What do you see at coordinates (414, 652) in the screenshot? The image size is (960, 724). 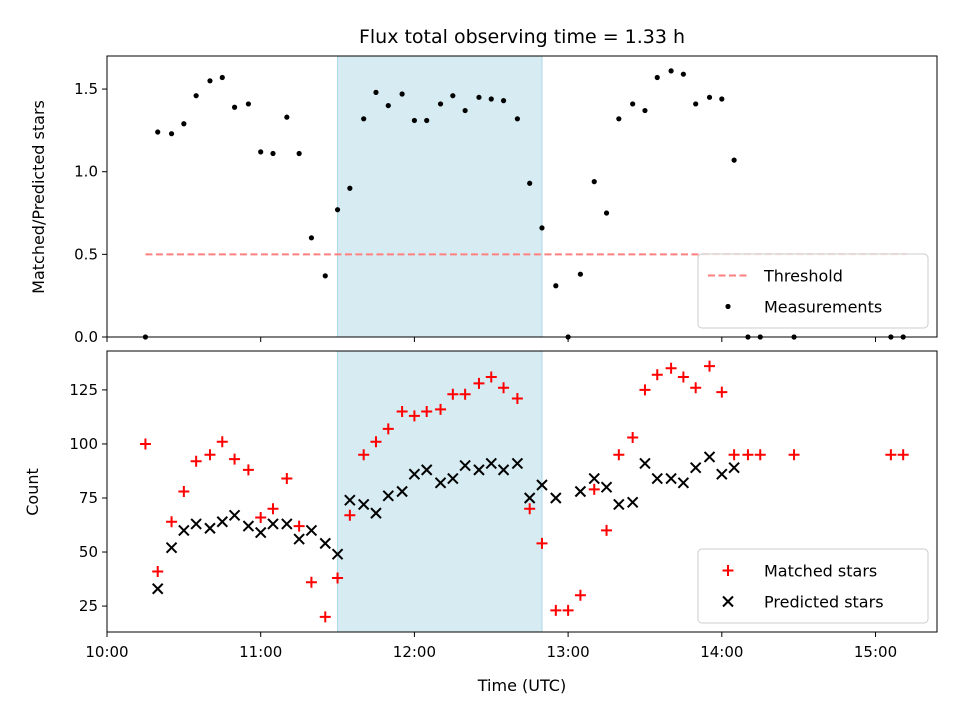 I see `x-tick-label: 12:00` at bounding box center [414, 652].